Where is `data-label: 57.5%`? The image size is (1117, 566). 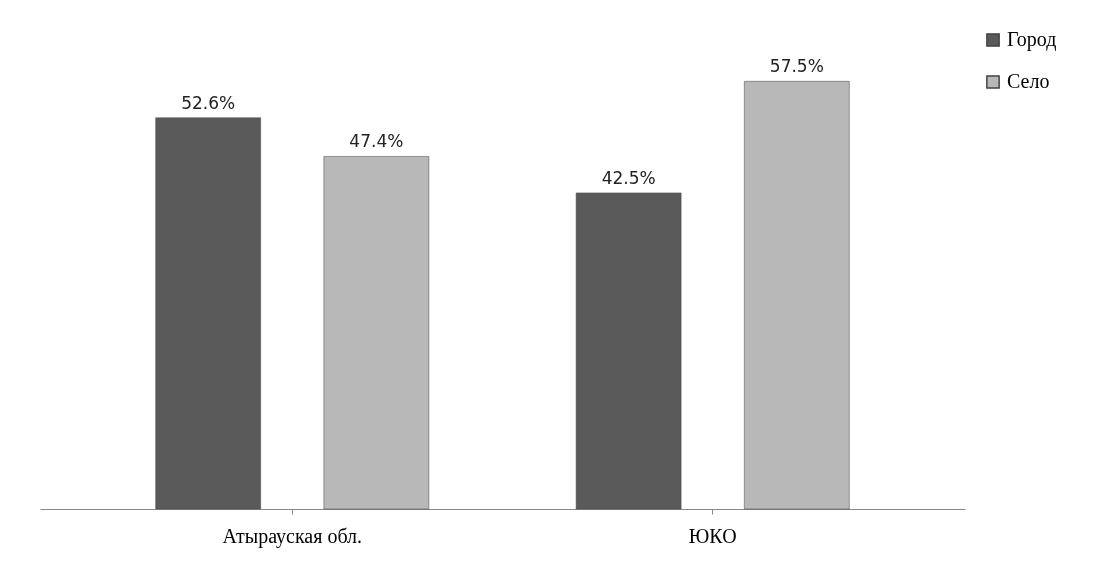
data-label: 57.5% is located at coordinates (796, 66).